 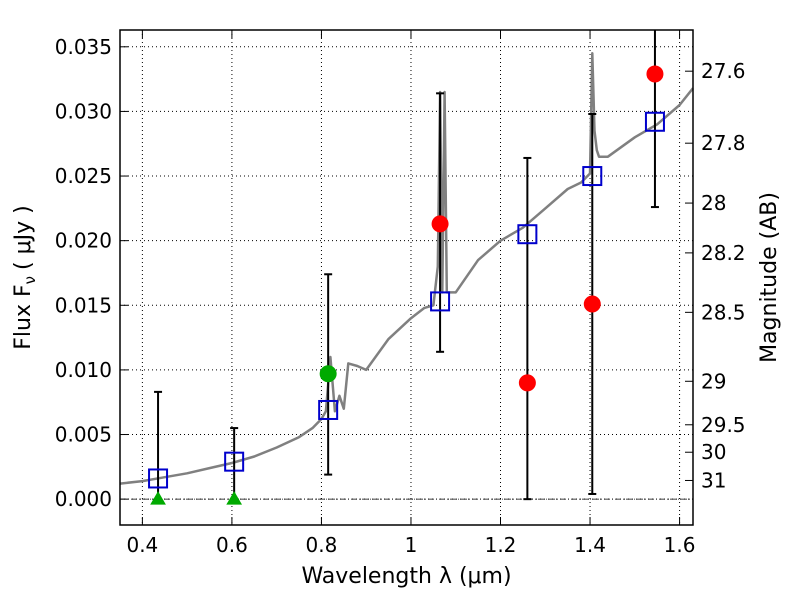 I want to click on x-tick-label: 1, so click(x=411, y=545).